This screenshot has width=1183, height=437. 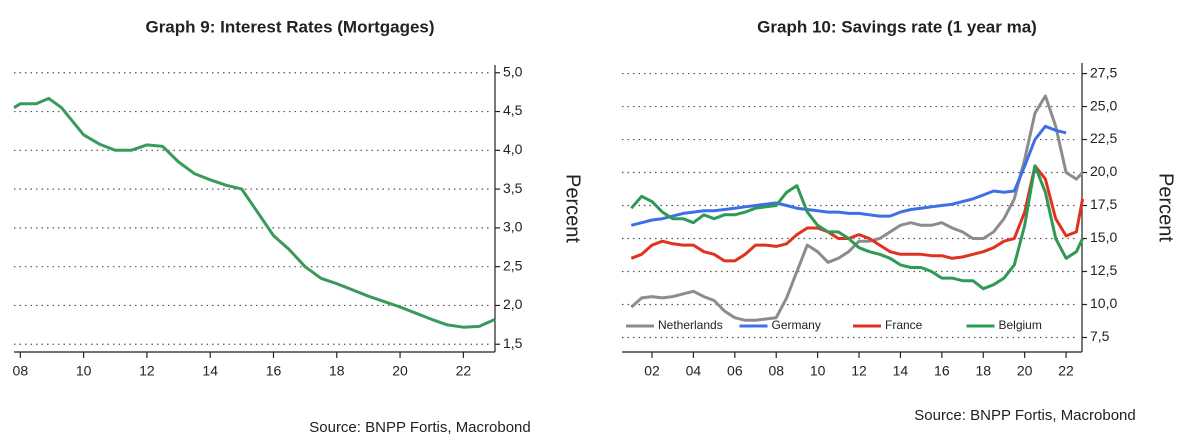 What do you see at coordinates (1103, 105) in the screenshot?
I see `y-tick-label: 25,0` at bounding box center [1103, 105].